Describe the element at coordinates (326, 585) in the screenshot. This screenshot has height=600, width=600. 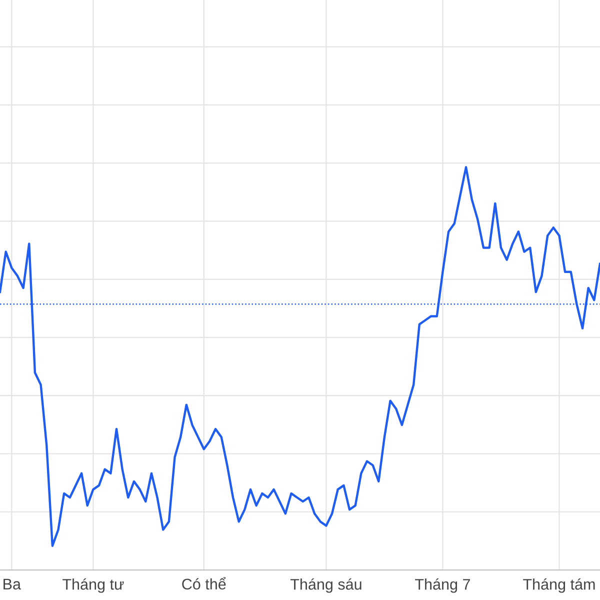
I see `x-tick-label: Tháng sáu` at that location.